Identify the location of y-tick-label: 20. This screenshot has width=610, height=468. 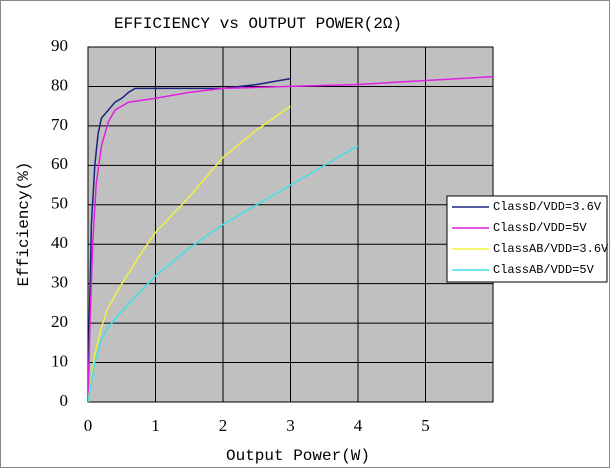
(59, 321).